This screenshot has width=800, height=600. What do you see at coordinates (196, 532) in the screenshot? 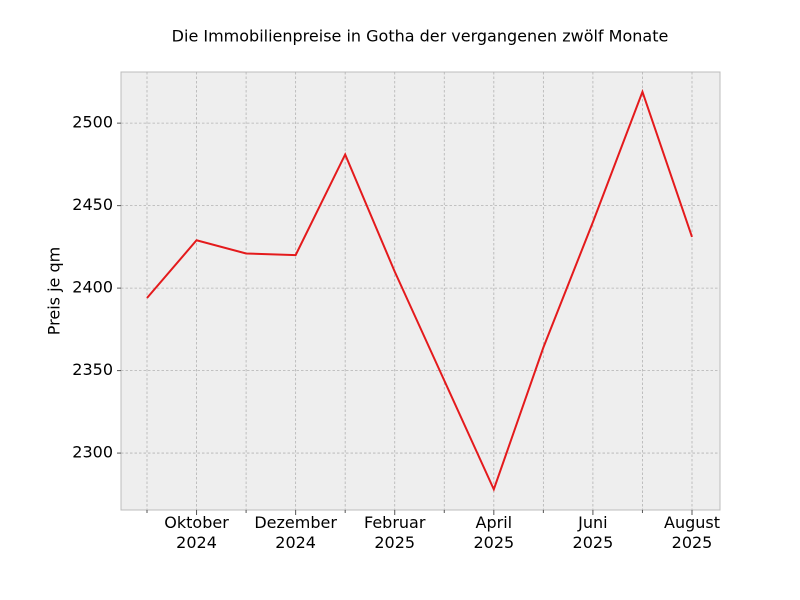
I see `x-tick-label: Oktober 2024` at bounding box center [196, 532].